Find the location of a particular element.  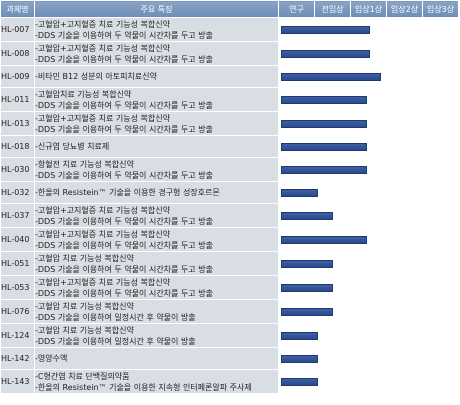

row-feature: -신규염 당뇨병 치료제 is located at coordinates (156, 146).